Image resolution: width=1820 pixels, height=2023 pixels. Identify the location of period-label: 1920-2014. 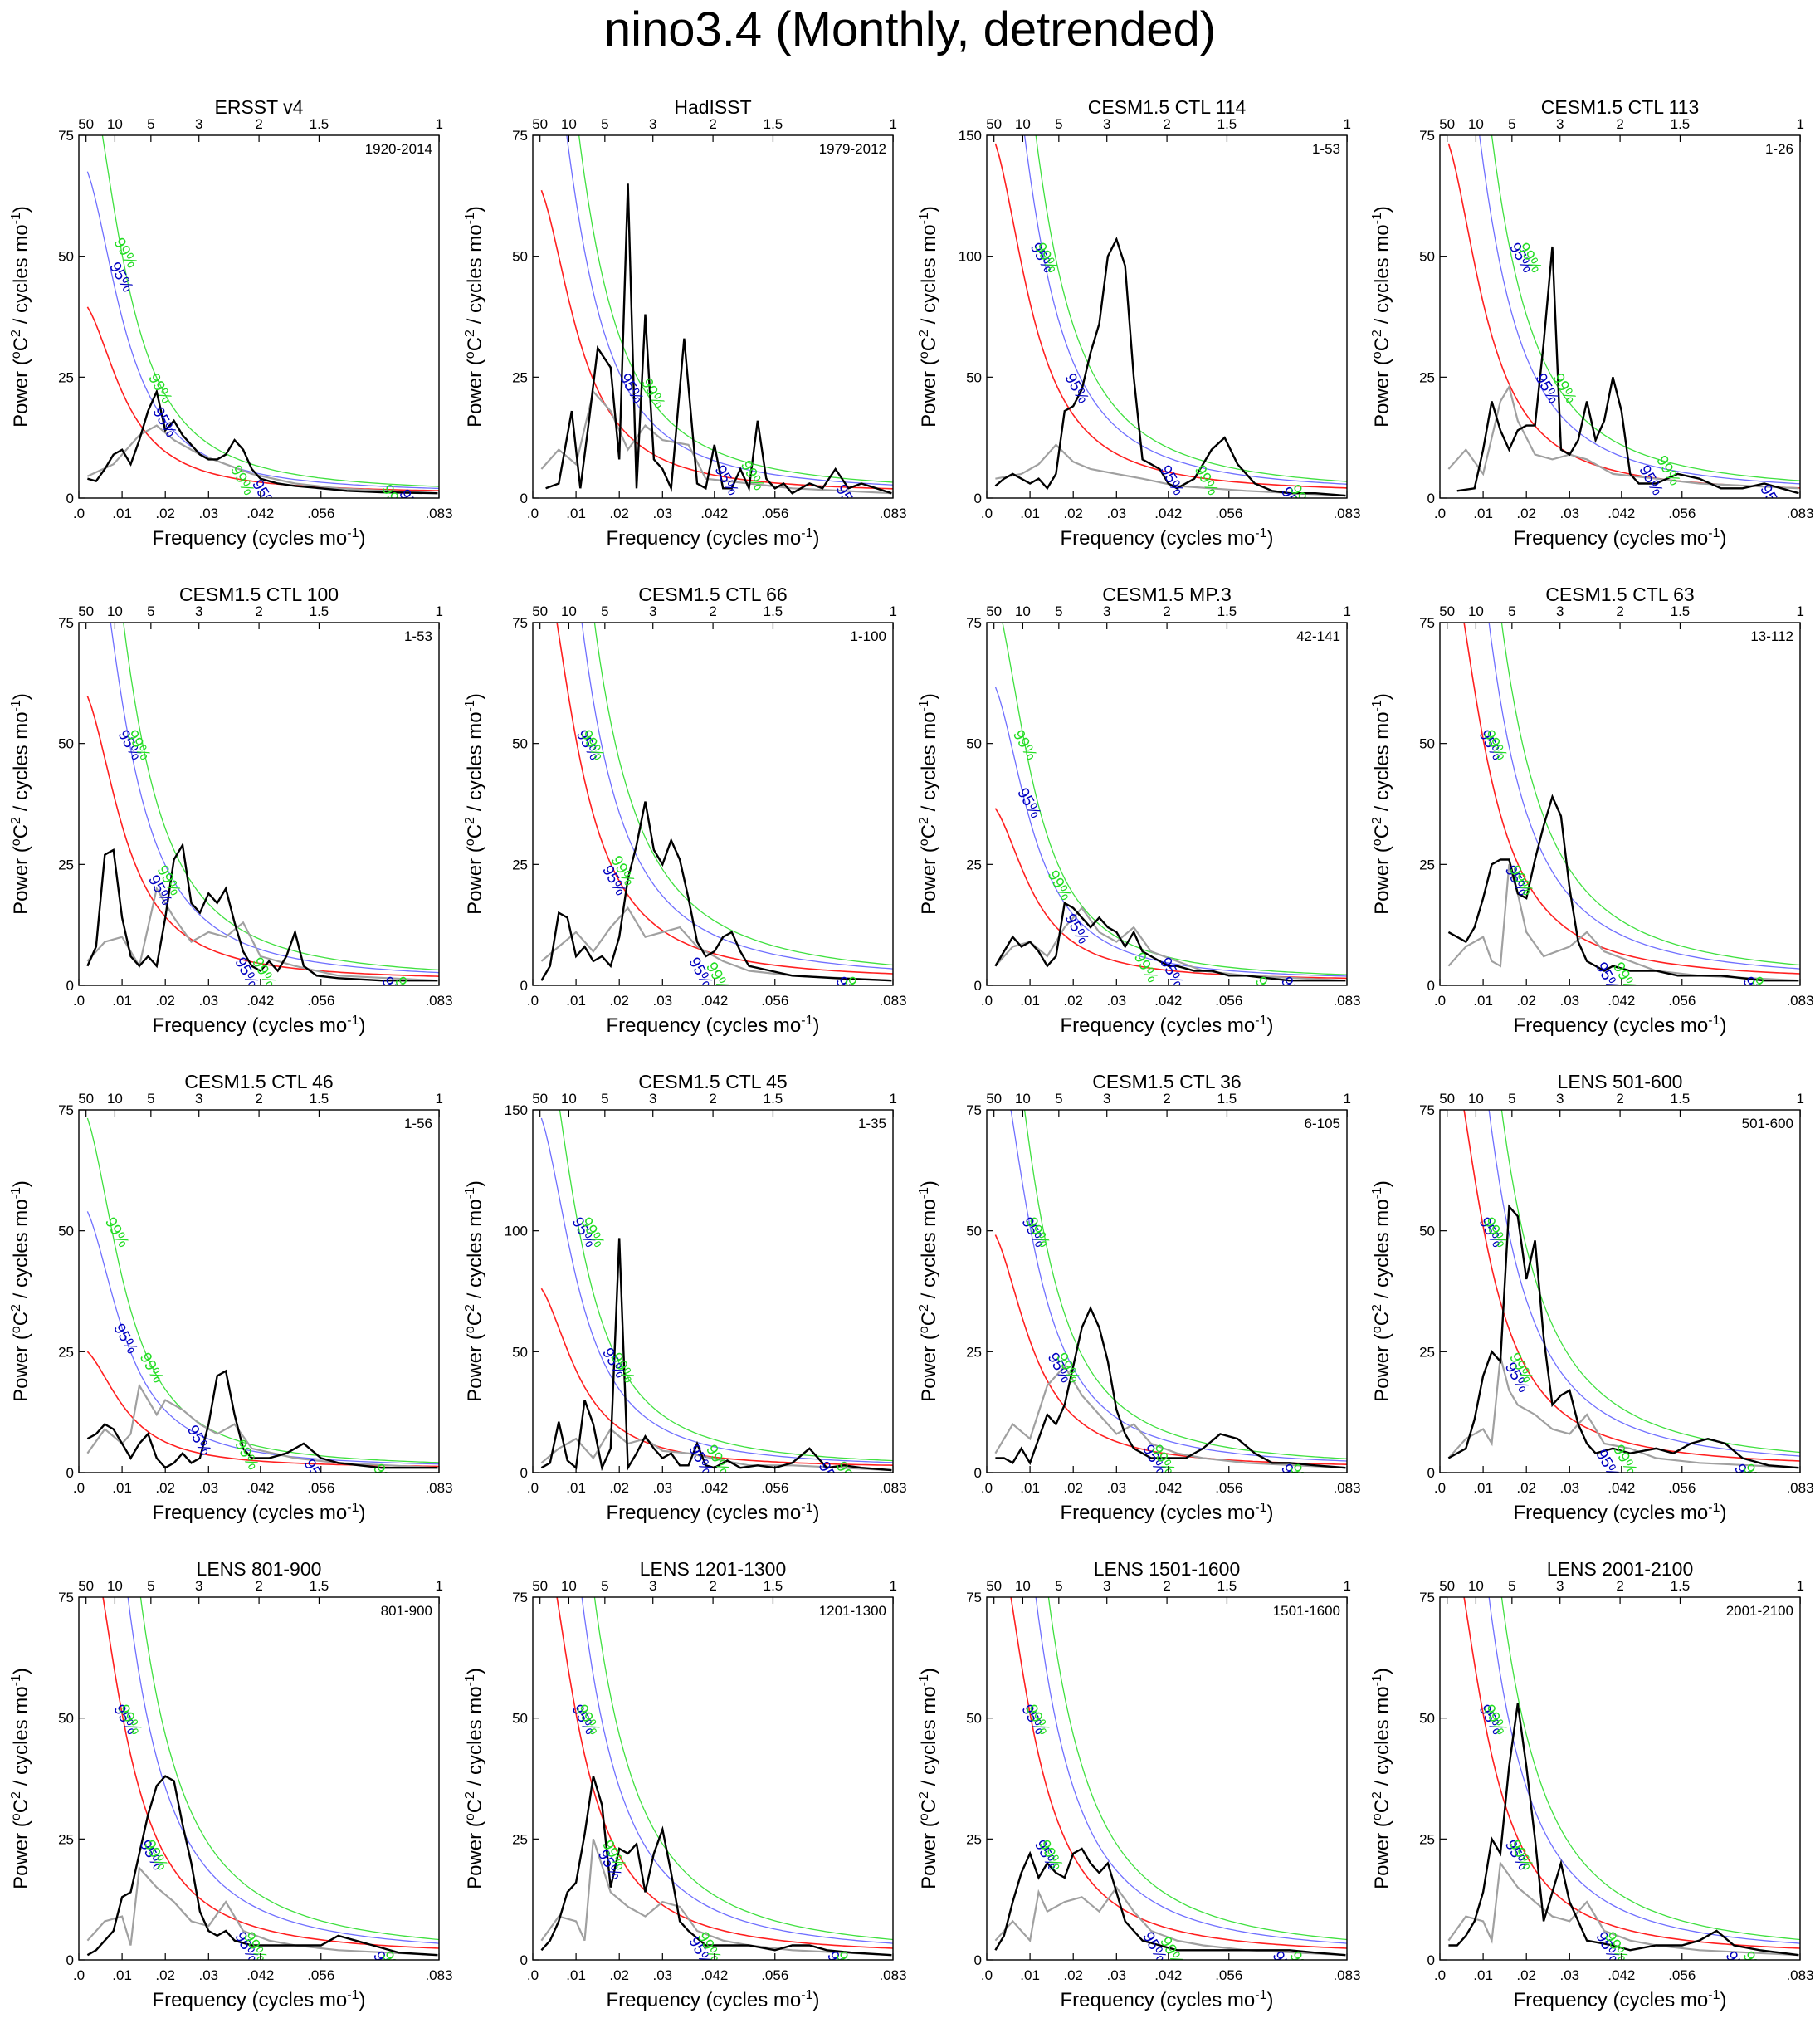
(398, 149).